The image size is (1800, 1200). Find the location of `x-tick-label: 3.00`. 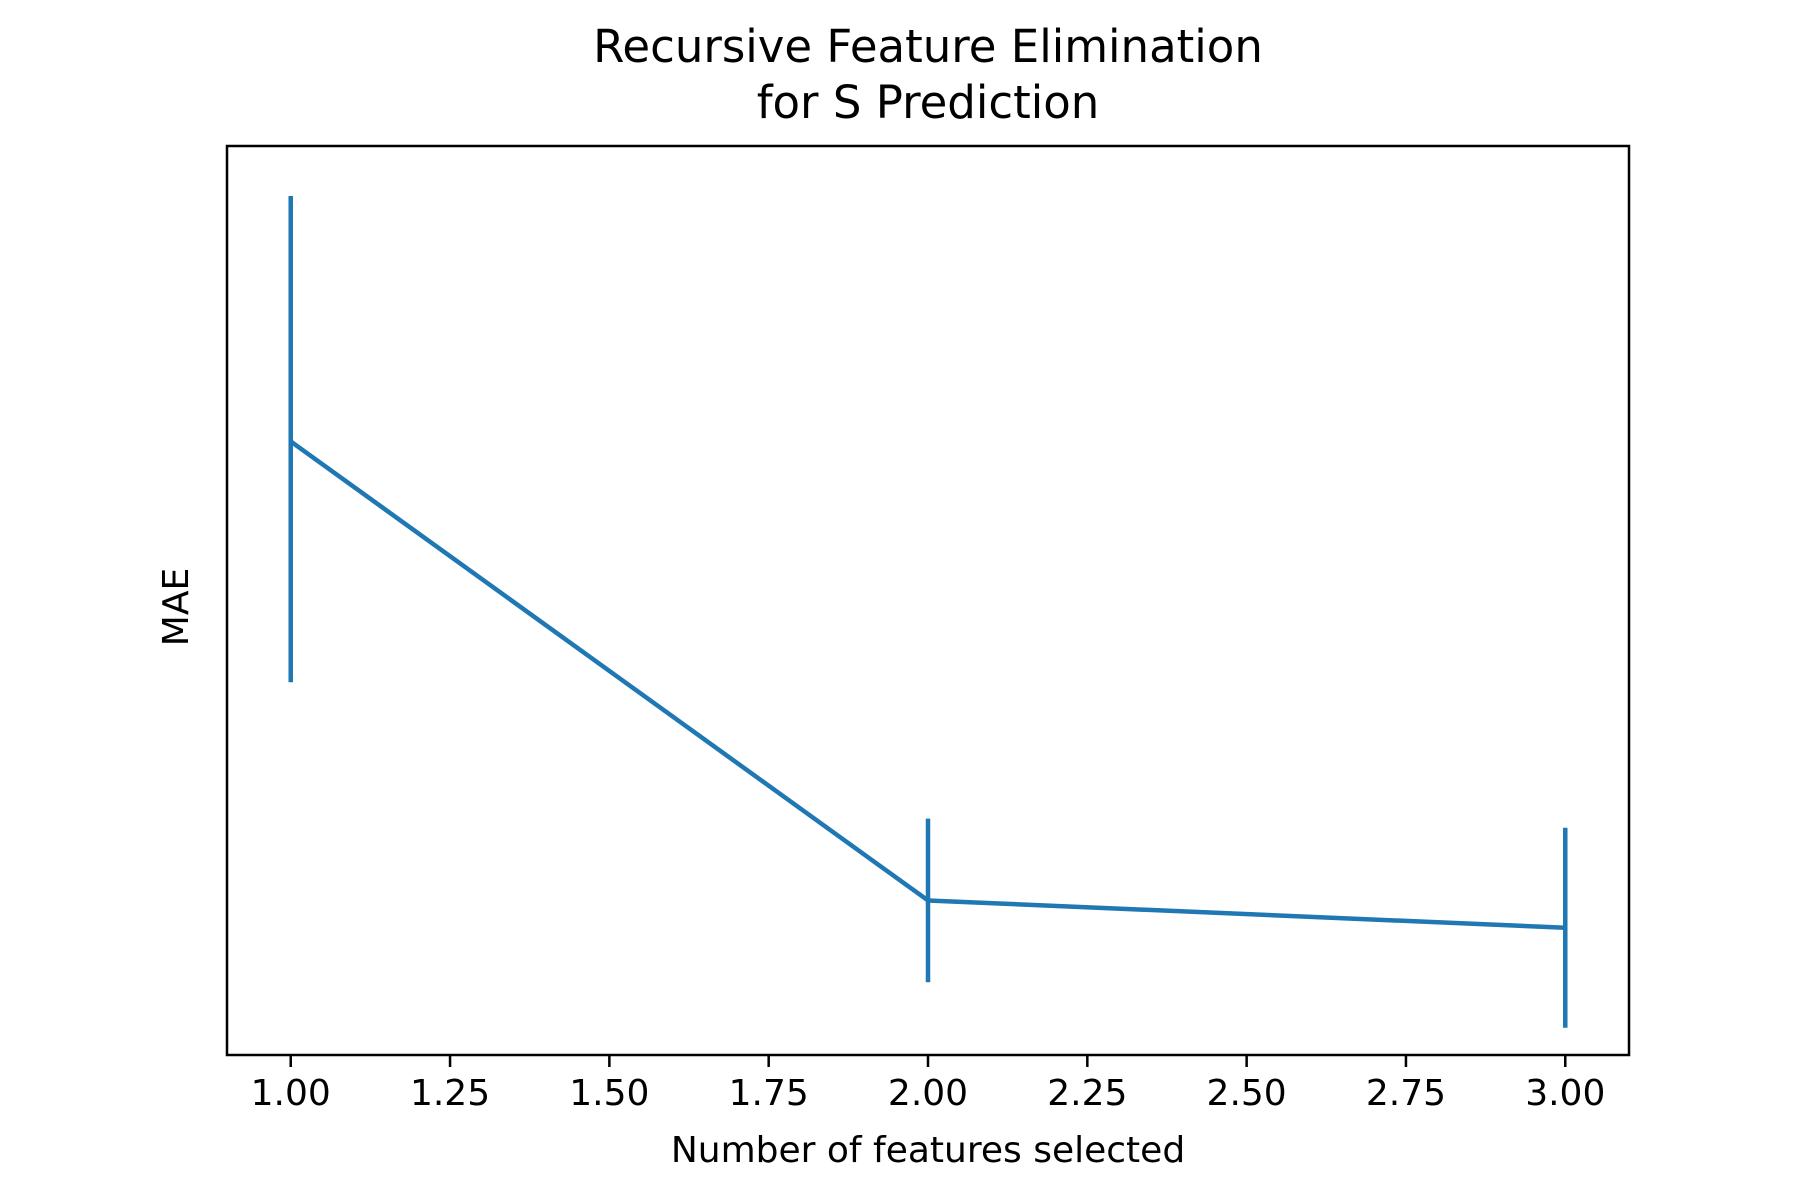

x-tick-label: 3.00 is located at coordinates (1565, 1093).